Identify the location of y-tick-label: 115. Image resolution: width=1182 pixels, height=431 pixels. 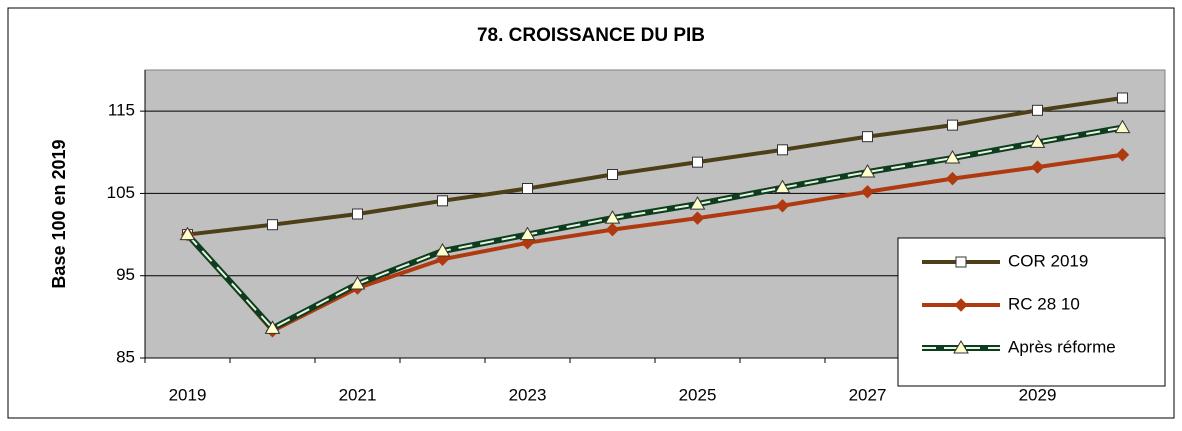
(121, 110).